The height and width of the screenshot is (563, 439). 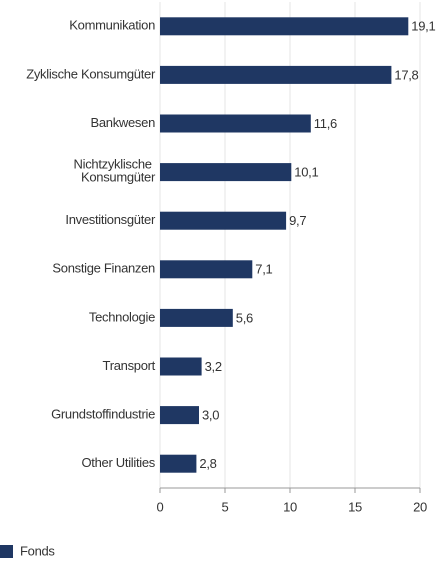 I want to click on value-label: 3,2, so click(x=213, y=366).